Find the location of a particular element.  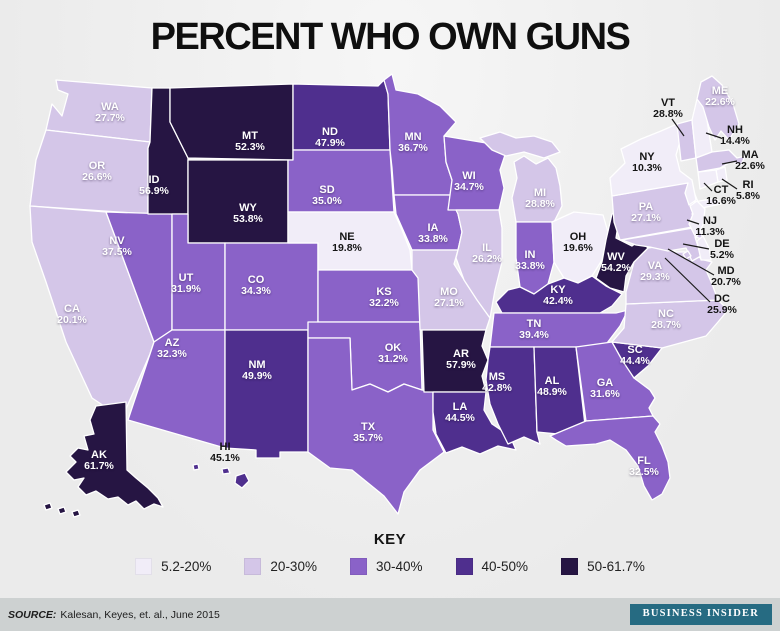

state-abbr: TN is located at coordinates (534, 323).